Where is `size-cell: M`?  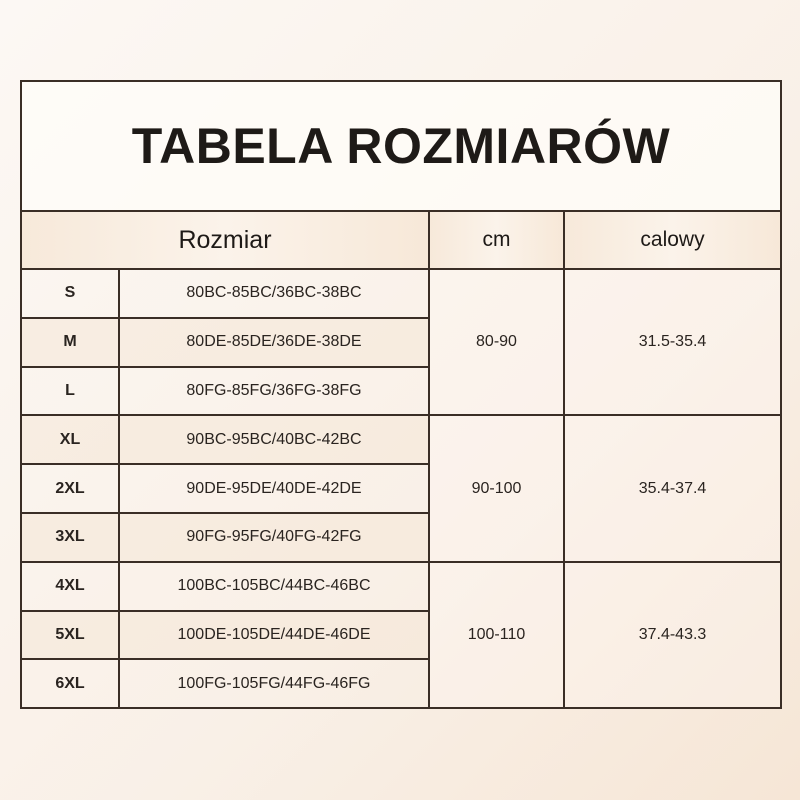
size-cell: M is located at coordinates (70, 342).